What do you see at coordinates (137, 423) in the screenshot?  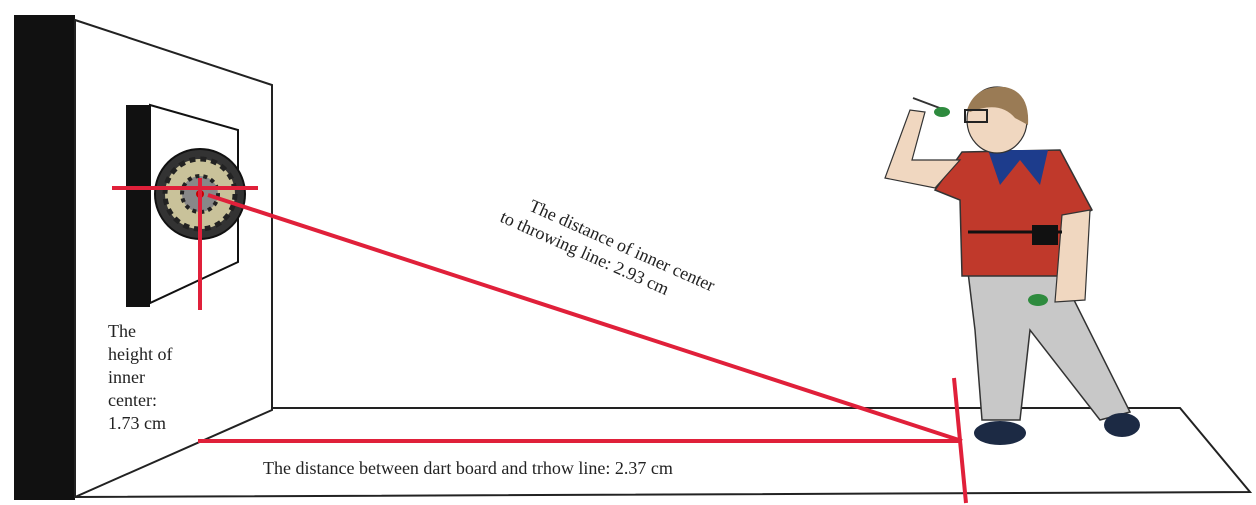 I see `height-label-line: 1.73 cm` at bounding box center [137, 423].